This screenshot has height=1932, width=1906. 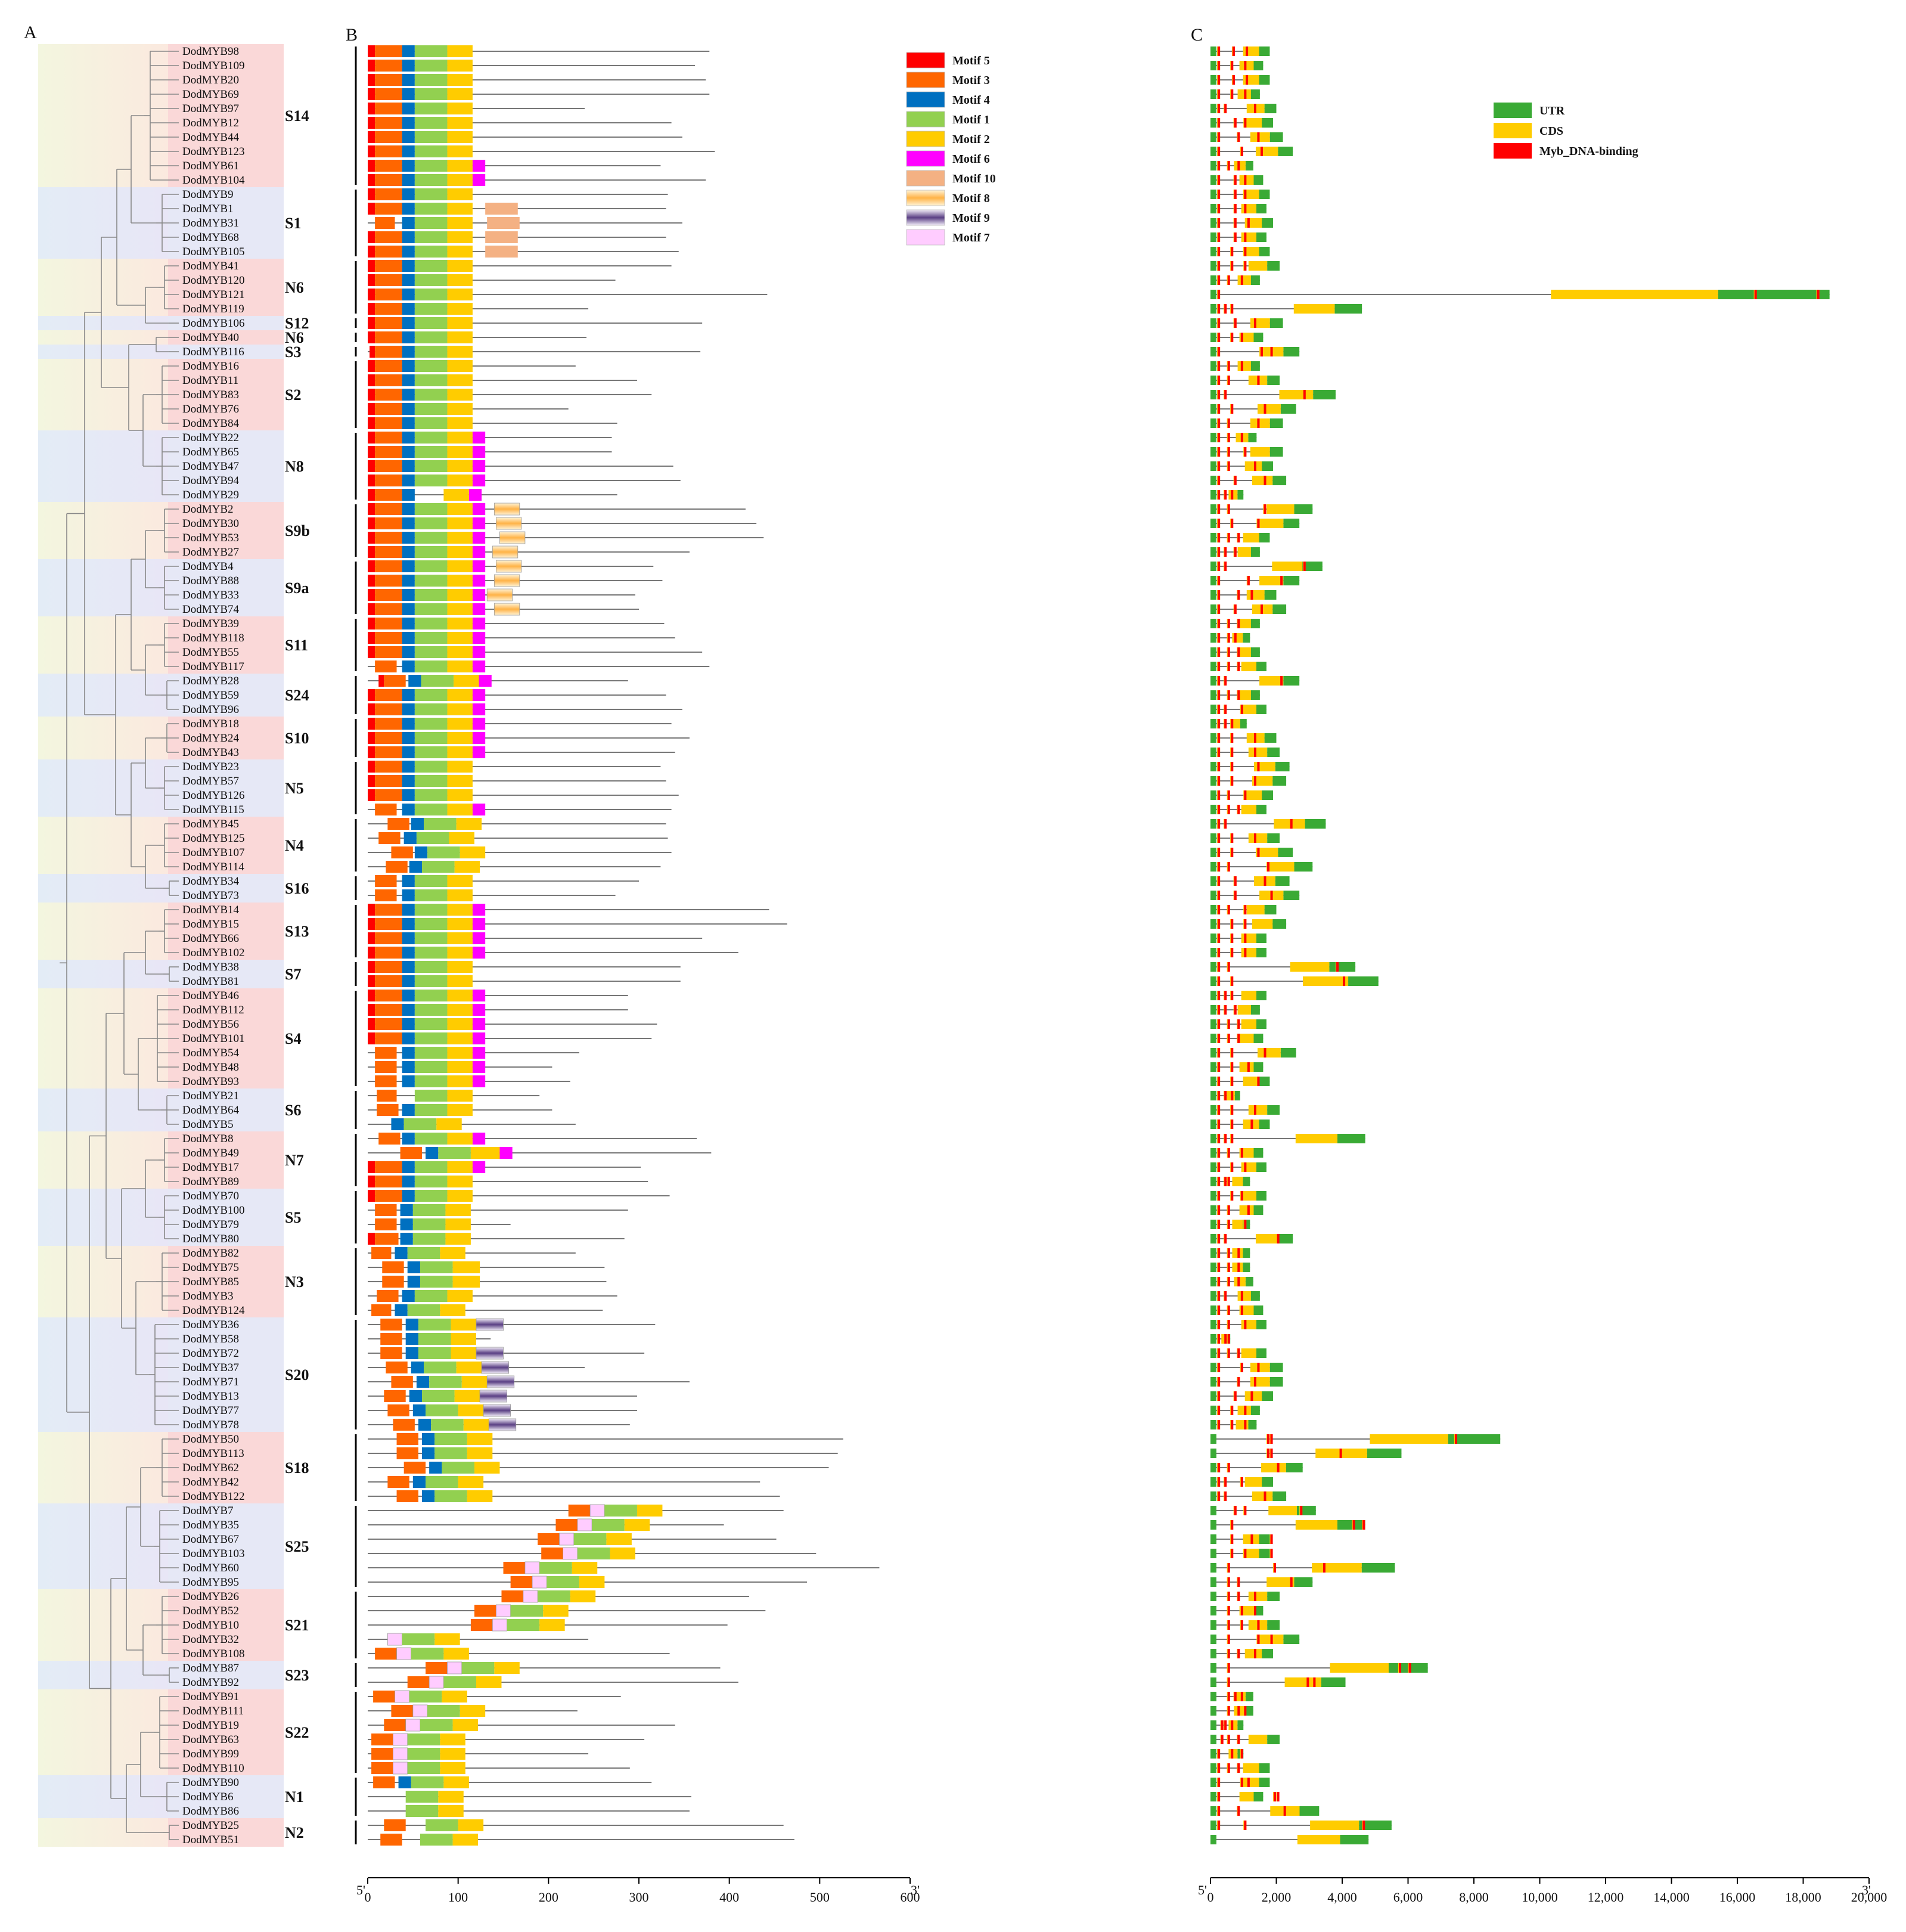 I want to click on gene-name: DodMYB122, so click(x=213, y=1496).